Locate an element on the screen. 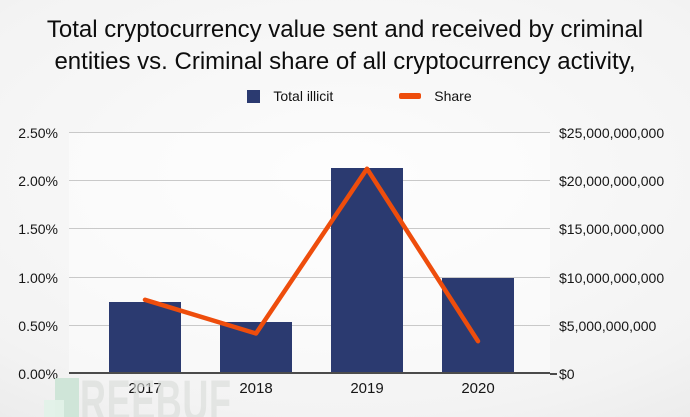 This screenshot has height=417, width=690. left-axis-tick-label: 0.00% is located at coordinates (38, 374).